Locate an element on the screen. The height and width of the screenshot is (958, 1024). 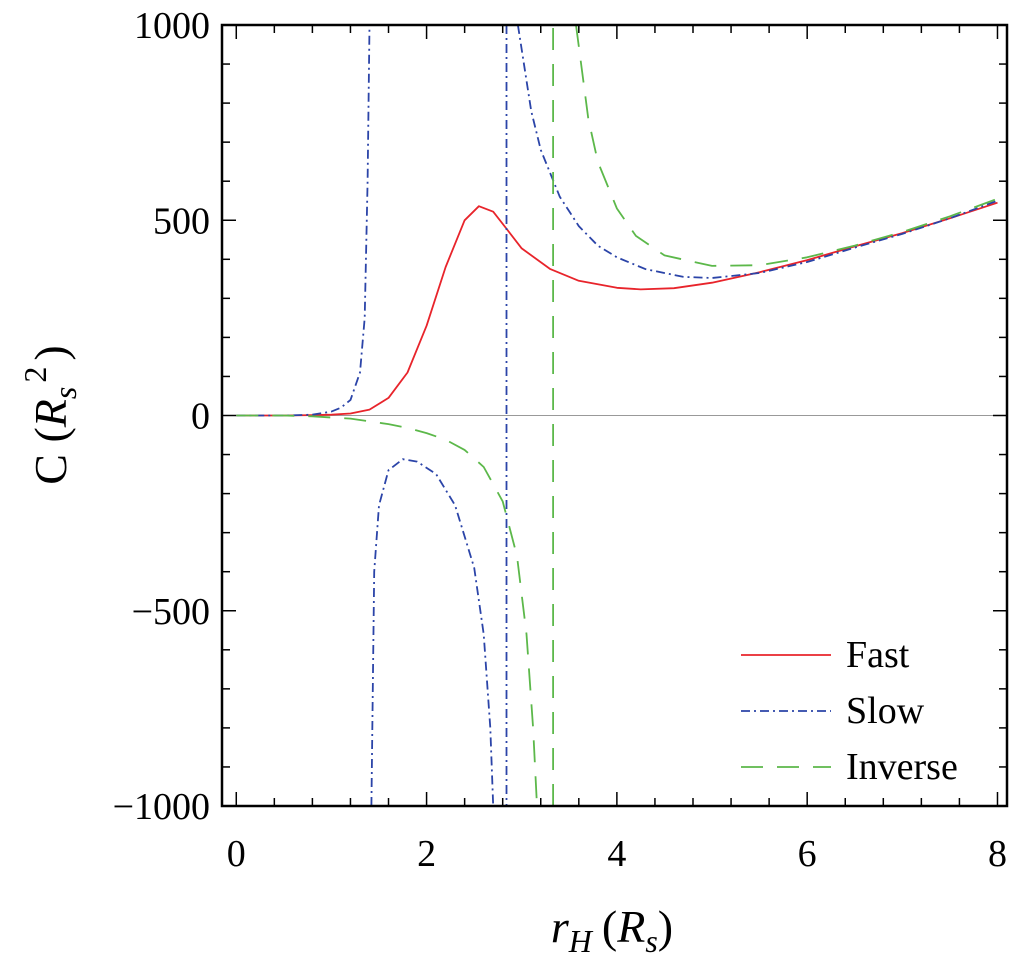
x-axis-label: rH (Rs) is located at coordinates (612, 929).